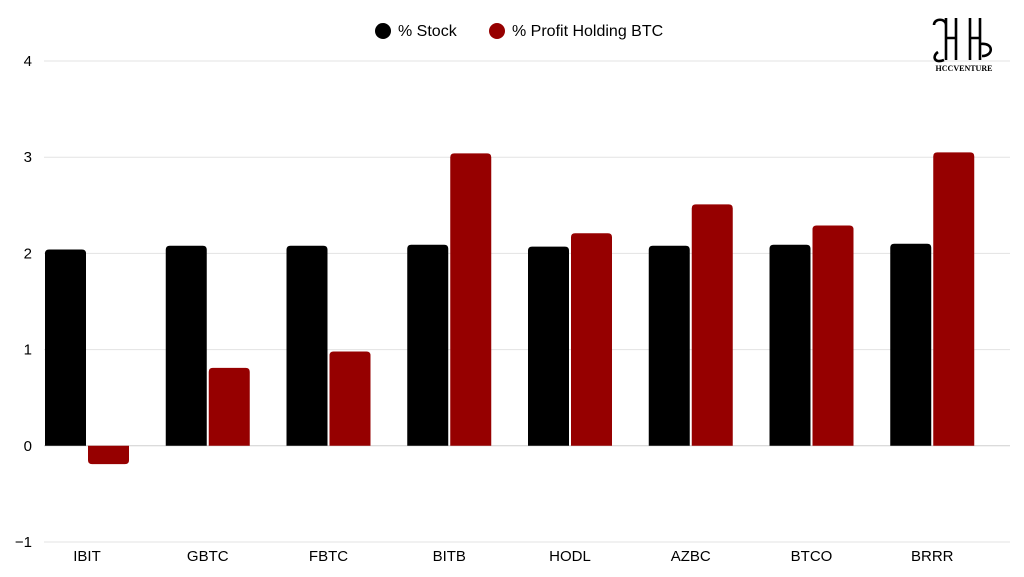  What do you see at coordinates (570, 556) in the screenshot?
I see `x-category-label: HODL` at bounding box center [570, 556].